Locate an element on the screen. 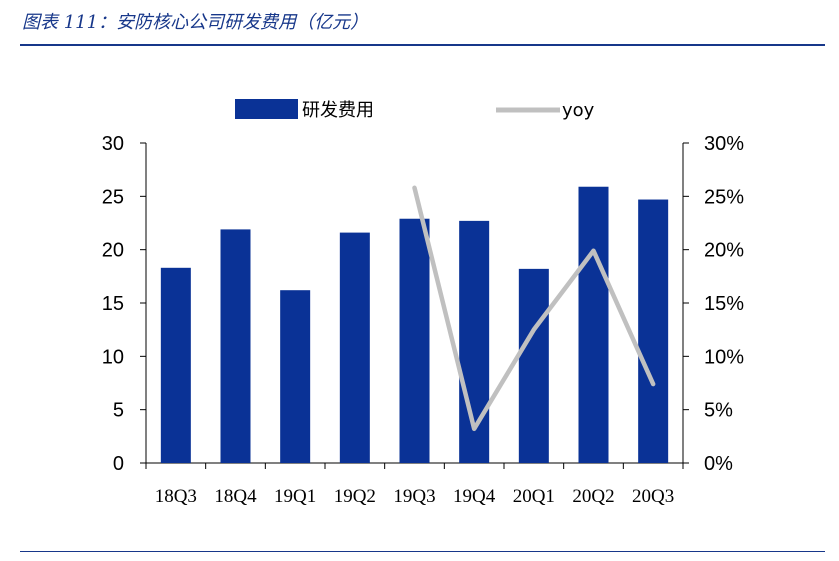 The width and height of the screenshot is (839, 561). y2-tick-label: 20% is located at coordinates (724, 251).